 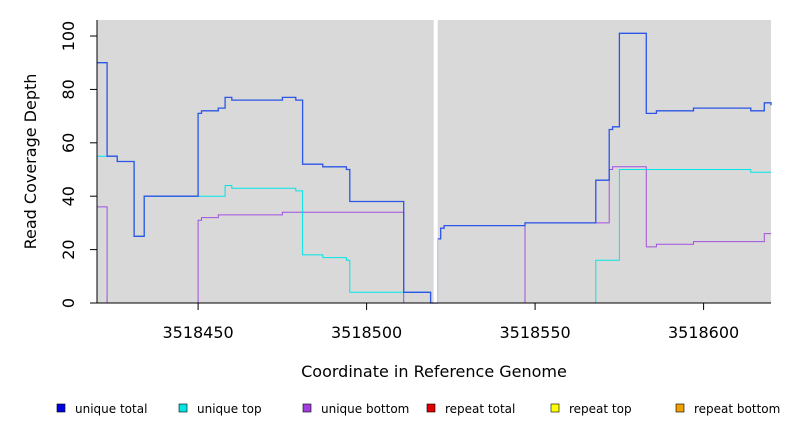 I want to click on legend-swatch-repeat-bottom, so click(x=680, y=408).